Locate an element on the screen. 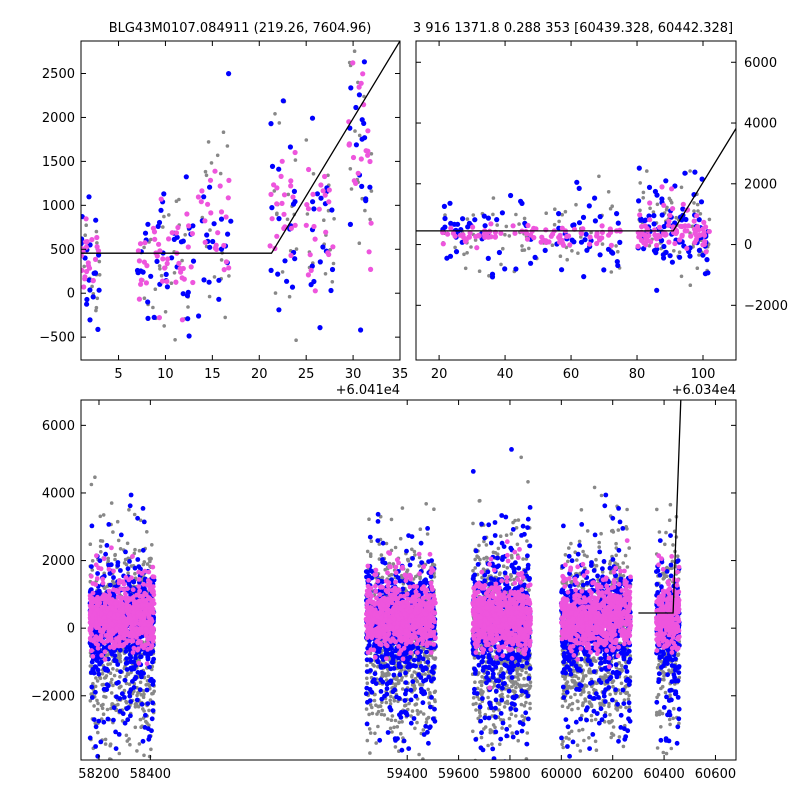 The height and width of the screenshot is (800, 800). scatter-points is located at coordinates (576, 229).